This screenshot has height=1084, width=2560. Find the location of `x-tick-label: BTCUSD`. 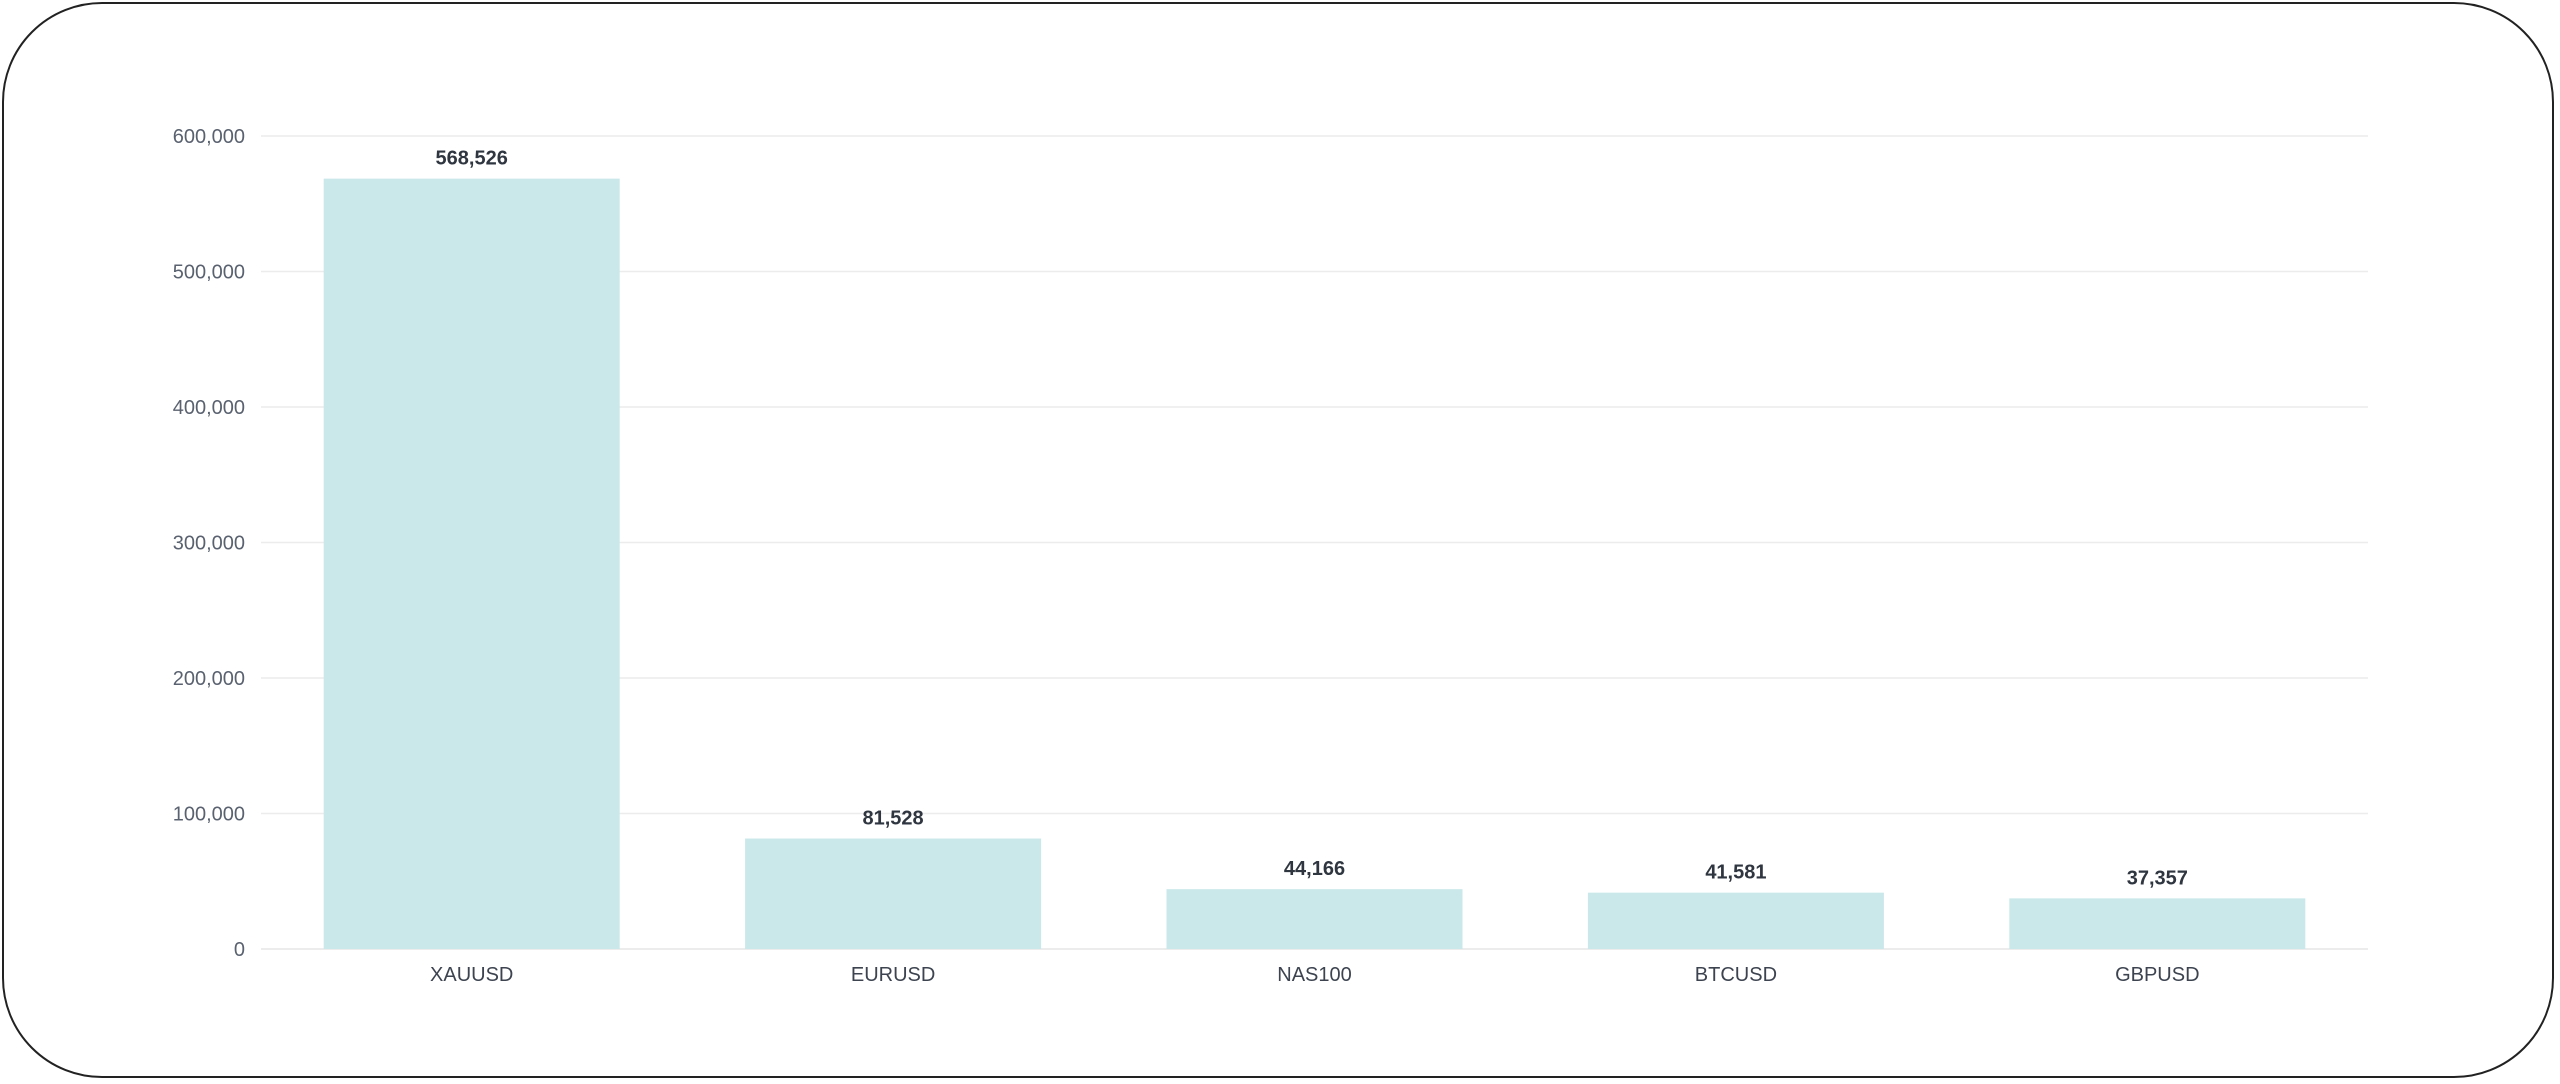

x-tick-label: BTCUSD is located at coordinates (1736, 975).